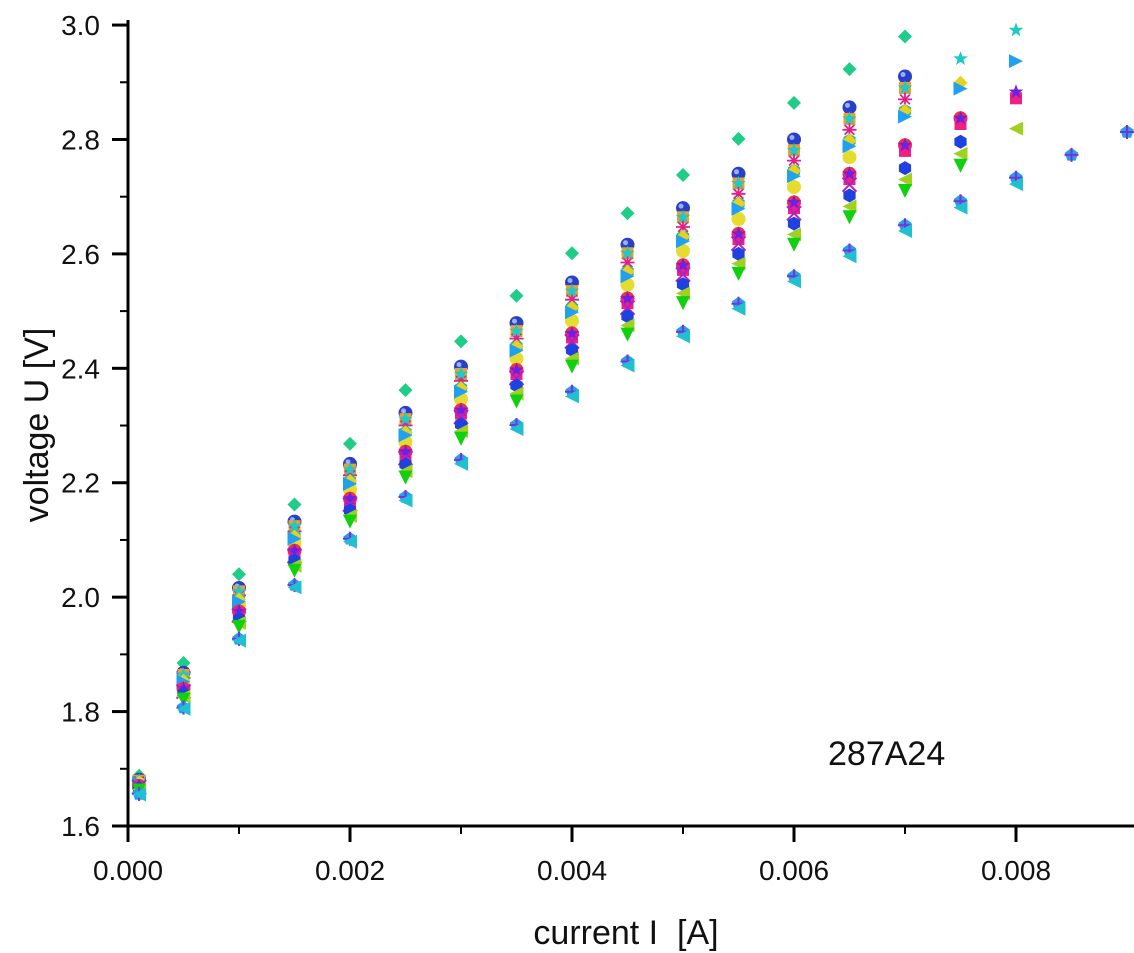  What do you see at coordinates (625, 933) in the screenshot?
I see `x-axis-title: current I [A]` at bounding box center [625, 933].